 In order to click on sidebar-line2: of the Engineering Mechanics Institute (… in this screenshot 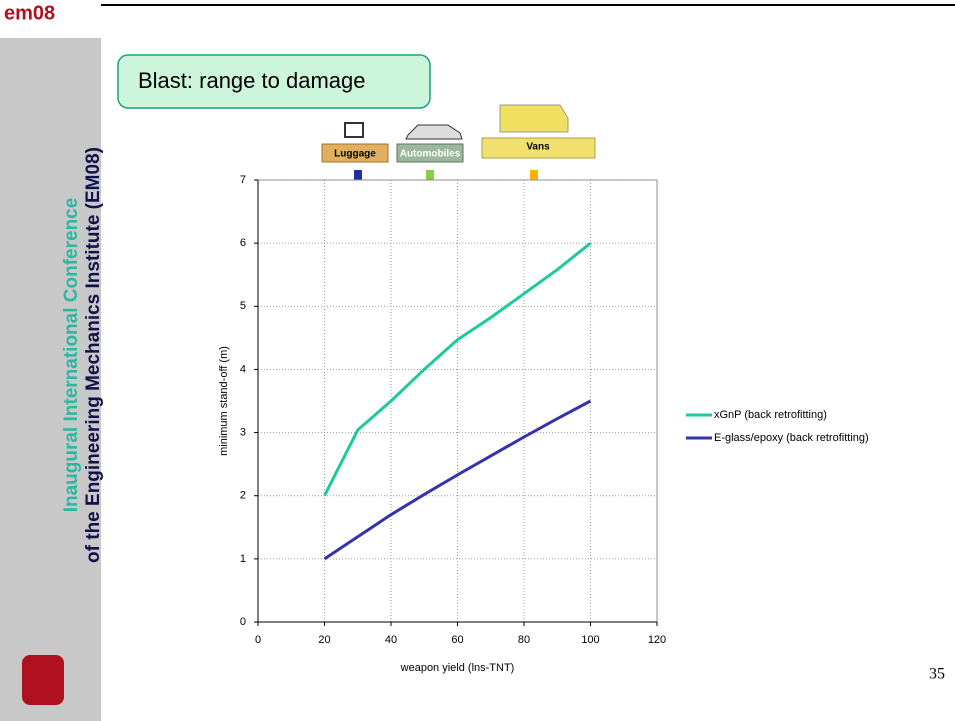, I will do `click(93, 355)`.